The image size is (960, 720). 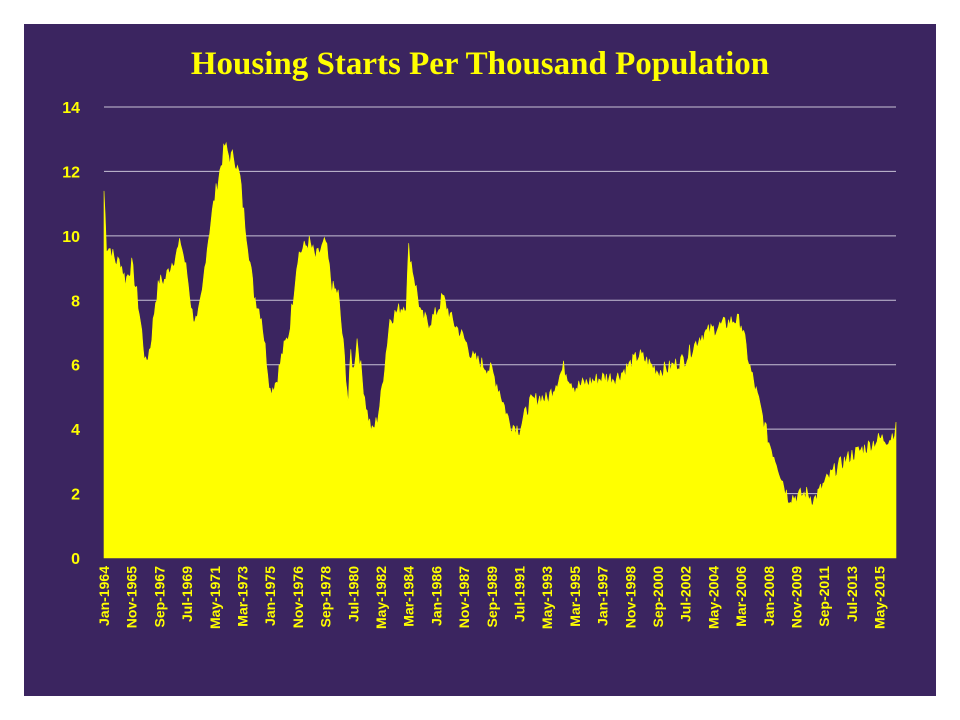 What do you see at coordinates (547, 597) in the screenshot?
I see `x-tick-label: May-1993` at bounding box center [547, 597].